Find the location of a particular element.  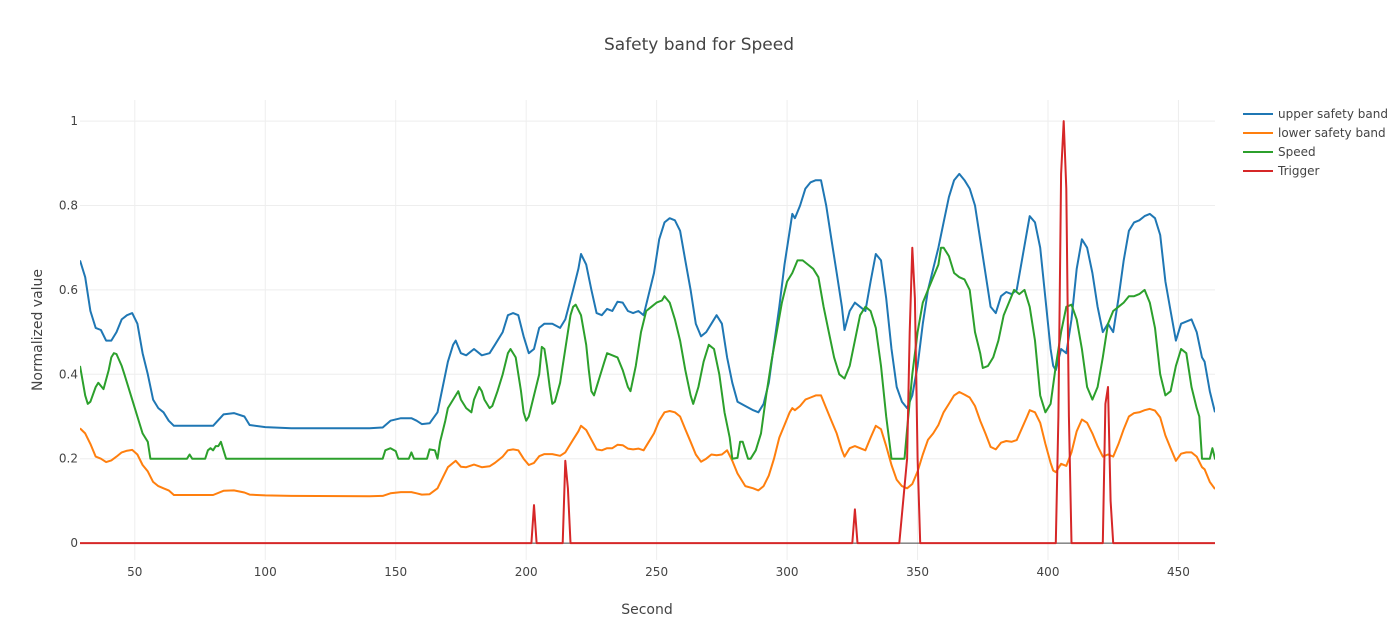

legend-item: upper safety band is located at coordinates (1315, 114).